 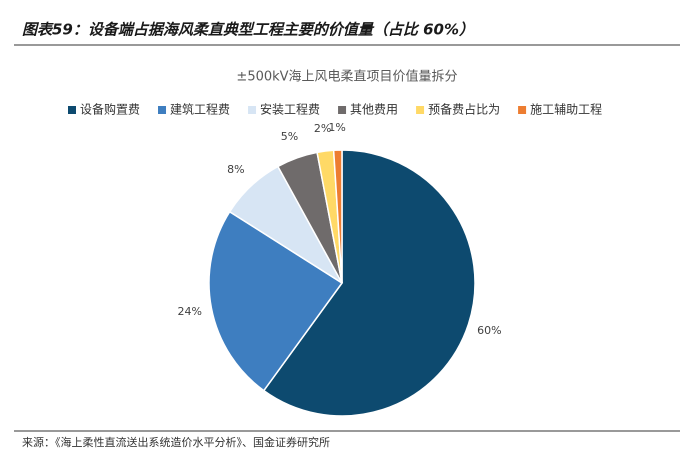 What do you see at coordinates (566, 109) in the screenshot?
I see `legend-label: 施工辅助工程` at bounding box center [566, 109].